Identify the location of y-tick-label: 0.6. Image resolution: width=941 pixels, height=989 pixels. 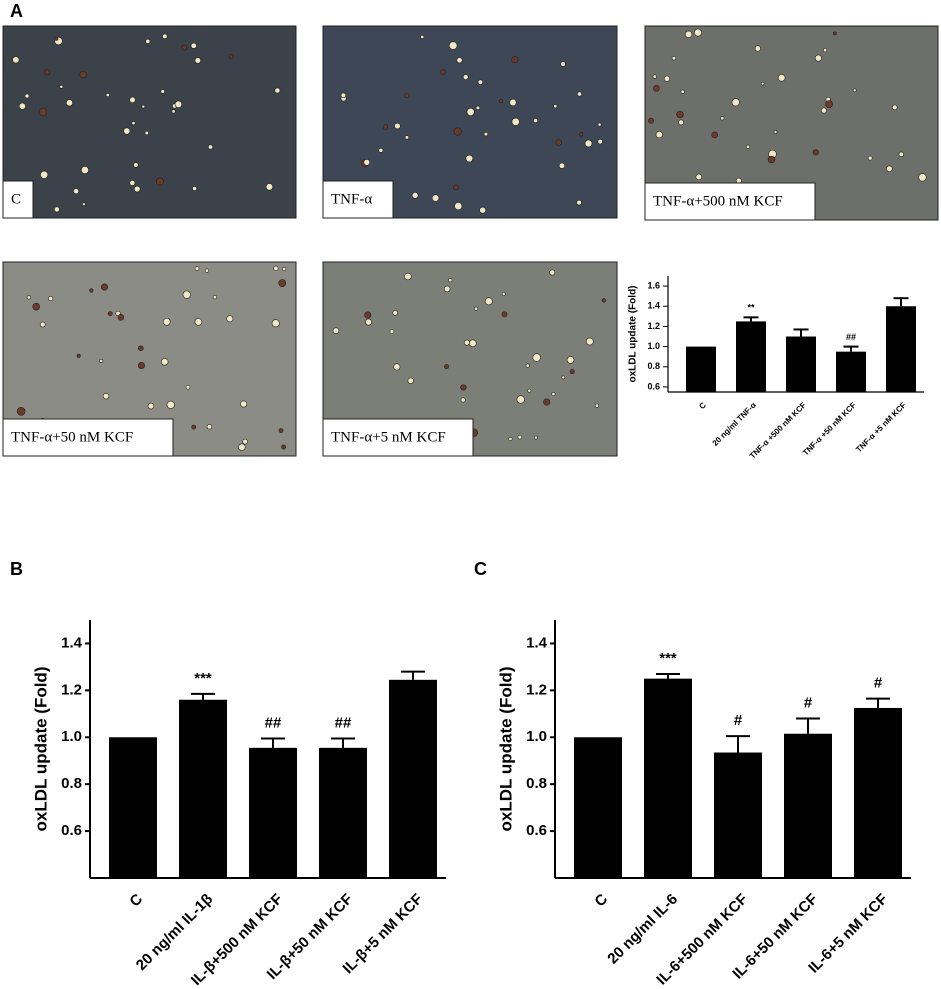
(71, 830).